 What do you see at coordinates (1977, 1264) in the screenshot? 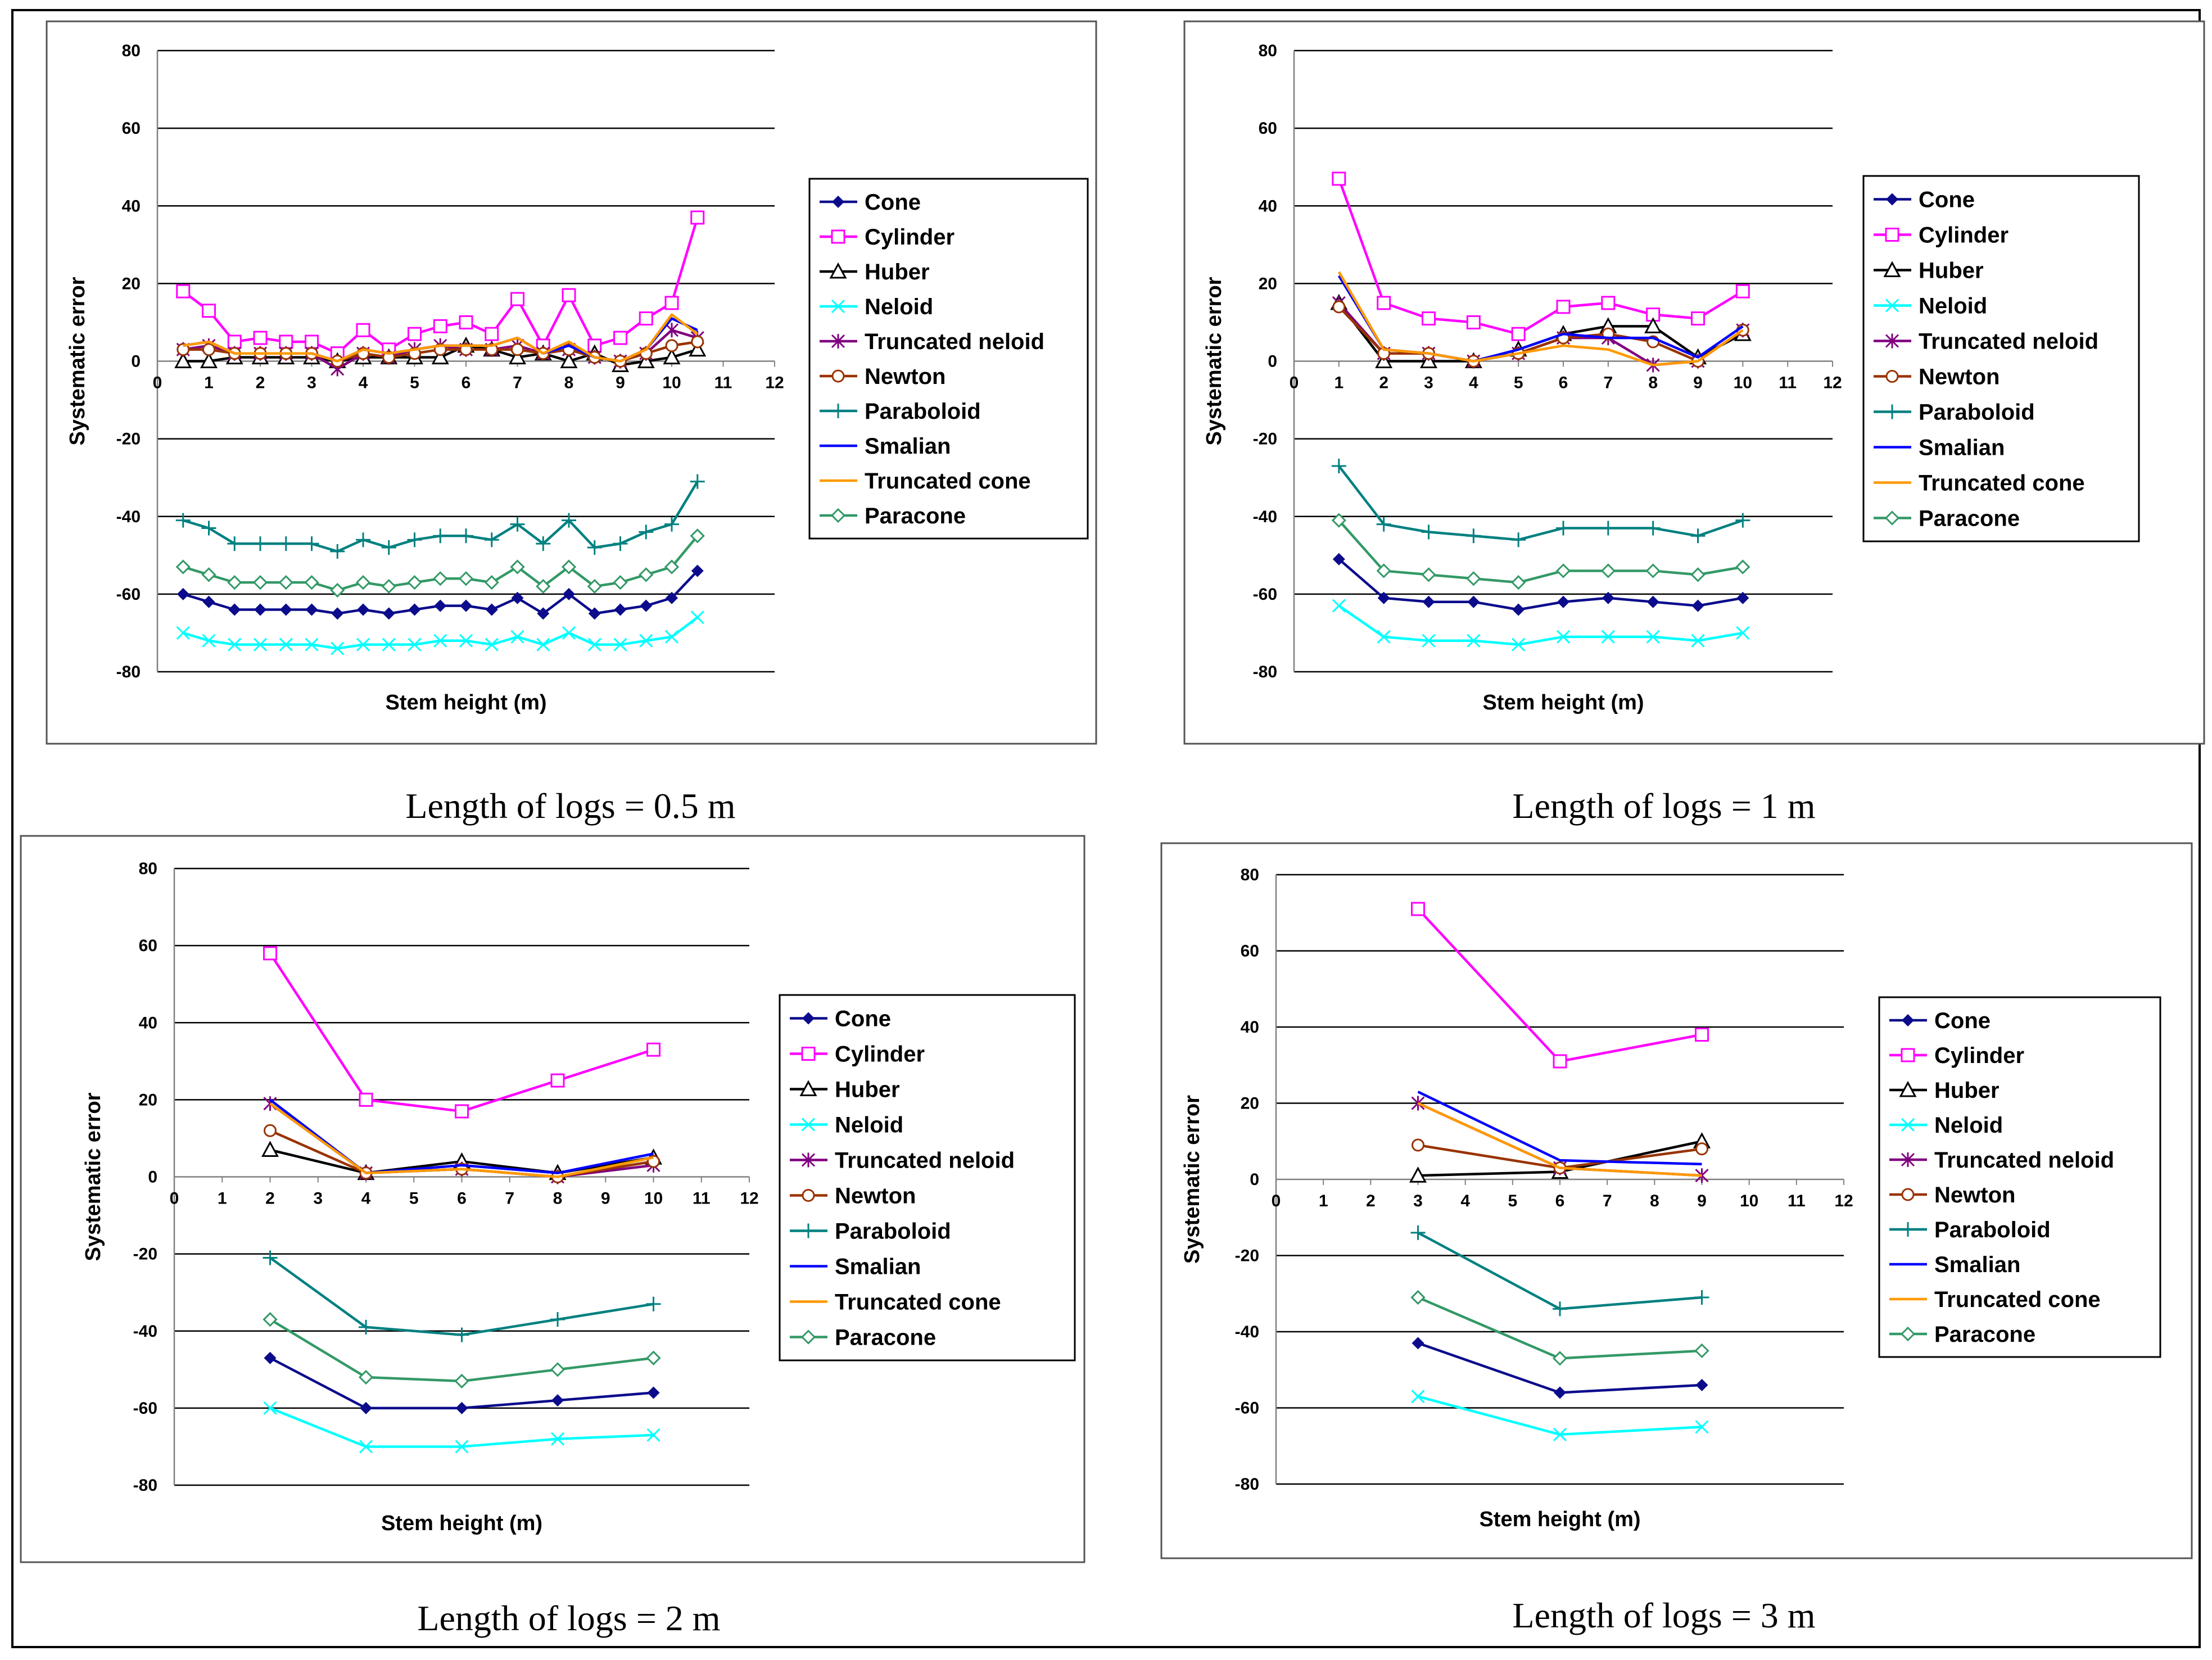
I see `legend-label-smalian: Smalian` at bounding box center [1977, 1264].